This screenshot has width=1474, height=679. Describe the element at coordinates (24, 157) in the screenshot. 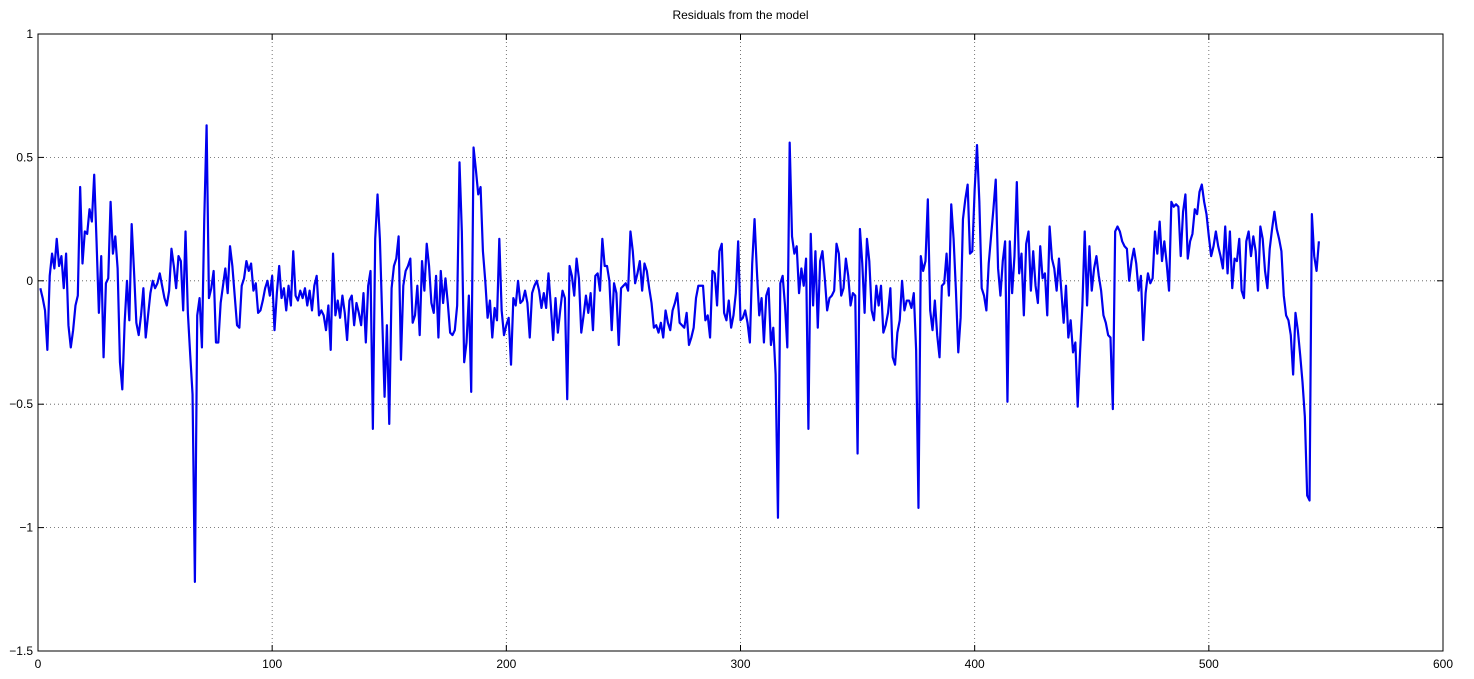

I see `y-tick-label: 0.5` at that location.